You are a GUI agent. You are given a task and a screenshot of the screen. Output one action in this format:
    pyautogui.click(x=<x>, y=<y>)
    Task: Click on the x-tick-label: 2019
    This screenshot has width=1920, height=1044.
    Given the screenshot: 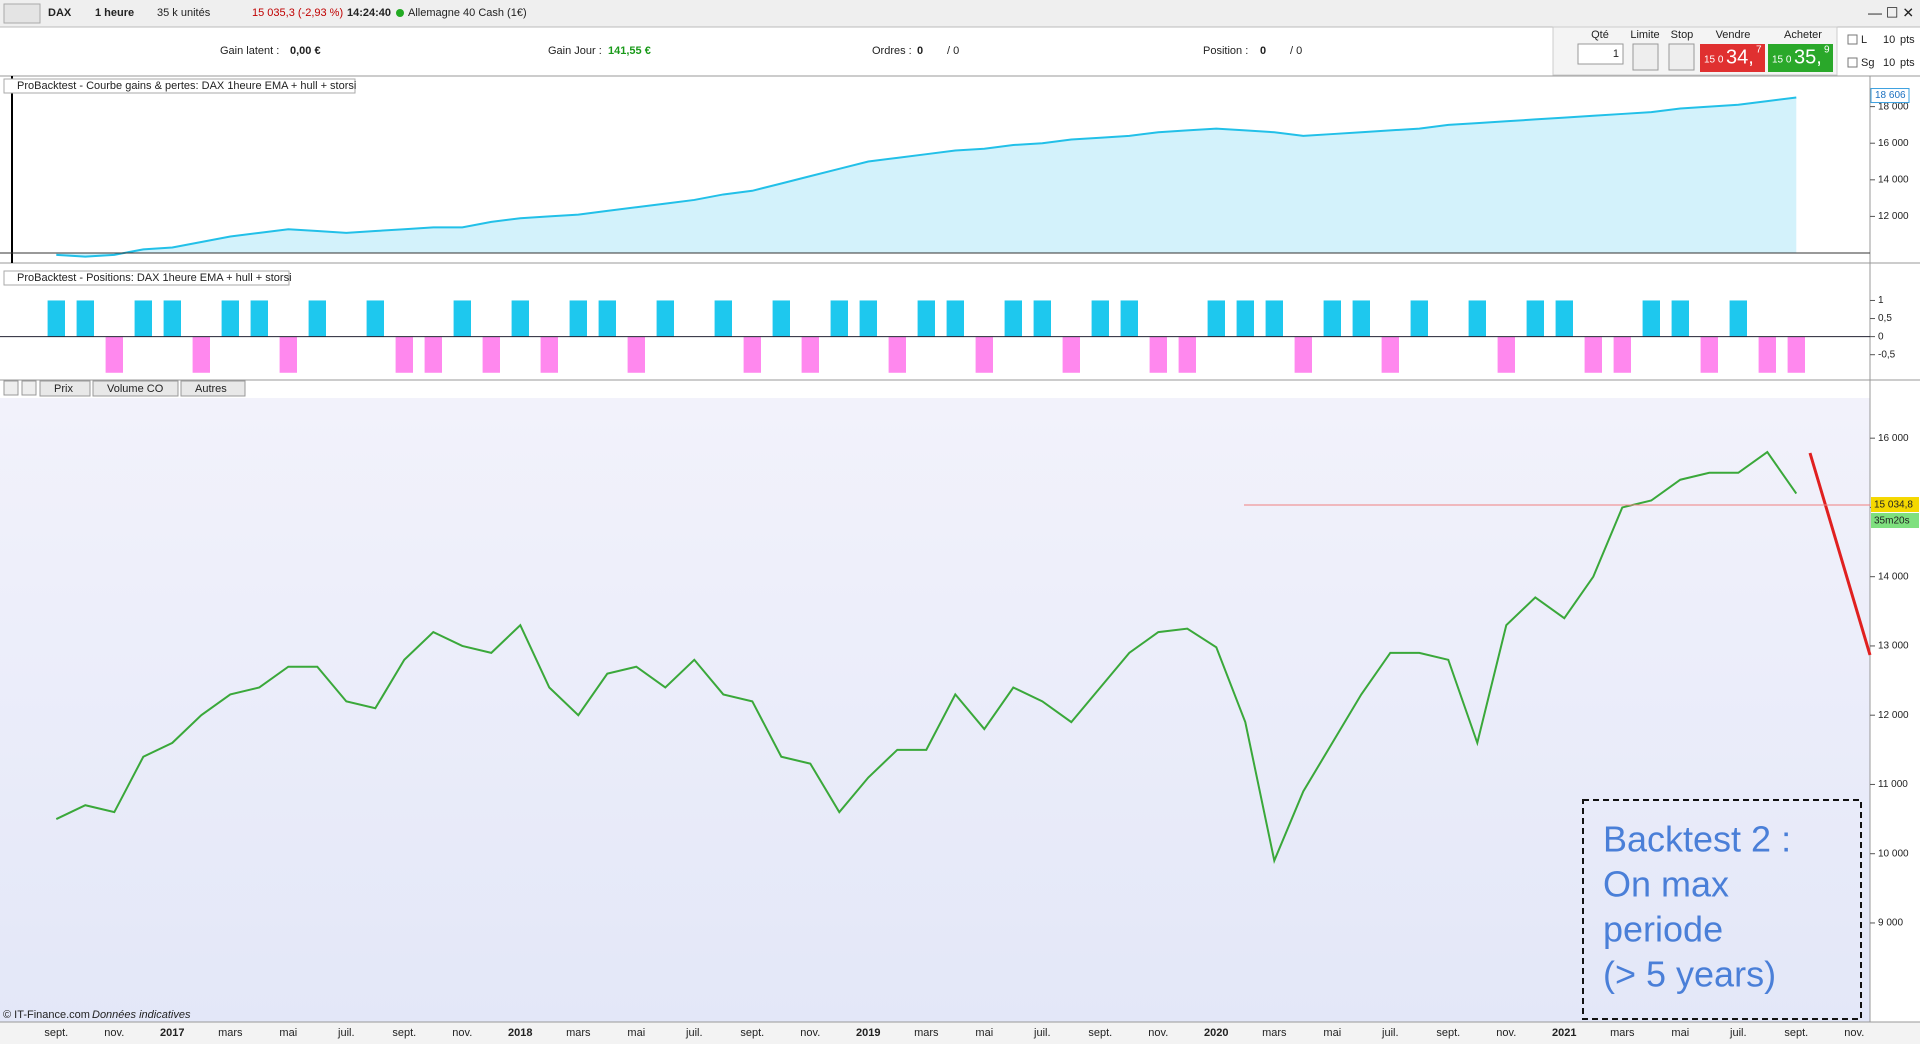 What is the action you would take?
    pyautogui.click(x=868, y=1033)
    